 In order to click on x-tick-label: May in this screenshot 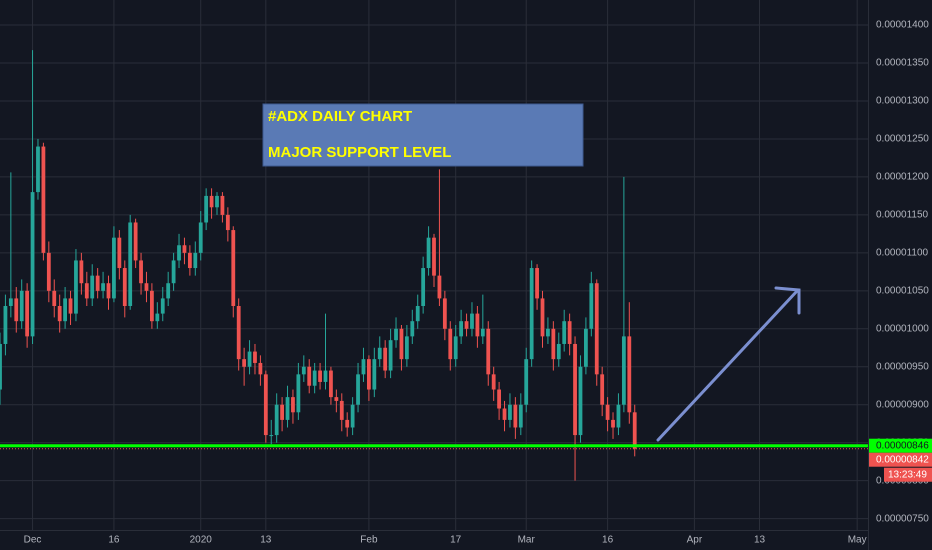, I will do `click(857, 540)`.